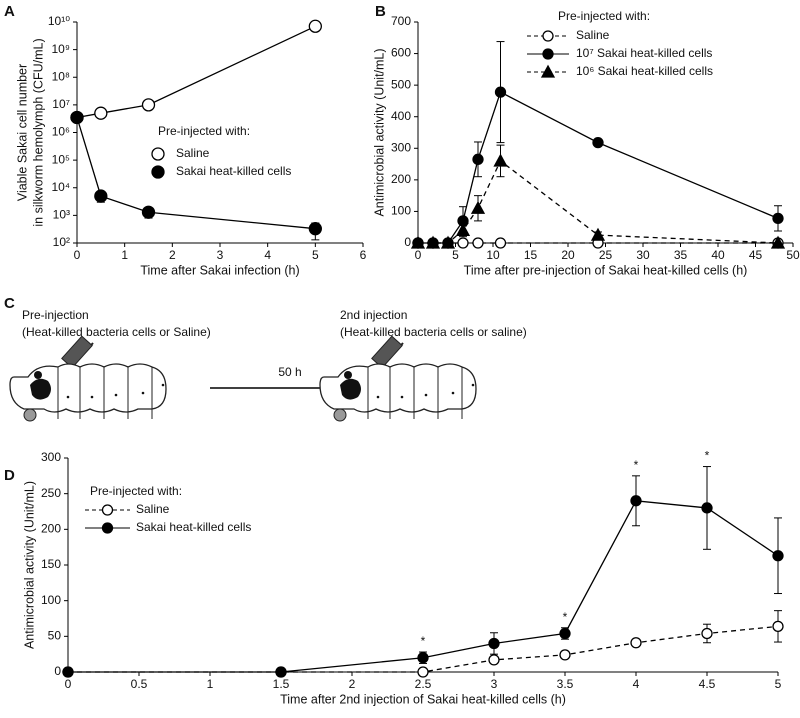 Image resolution: width=800 pixels, height=718 pixels. What do you see at coordinates (61, 215) in the screenshot?
I see `y-tick-label: 10³` at bounding box center [61, 215].